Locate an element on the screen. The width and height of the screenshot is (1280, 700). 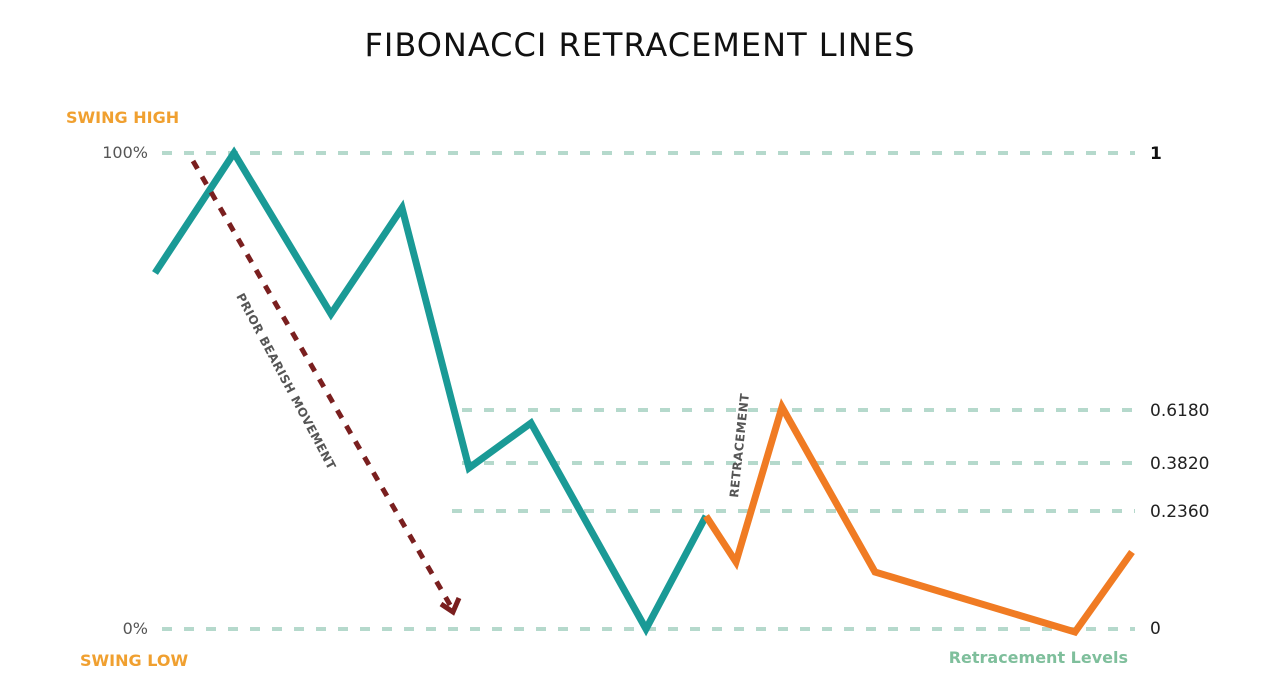
pct-100-label: 100% is located at coordinates (125, 152).